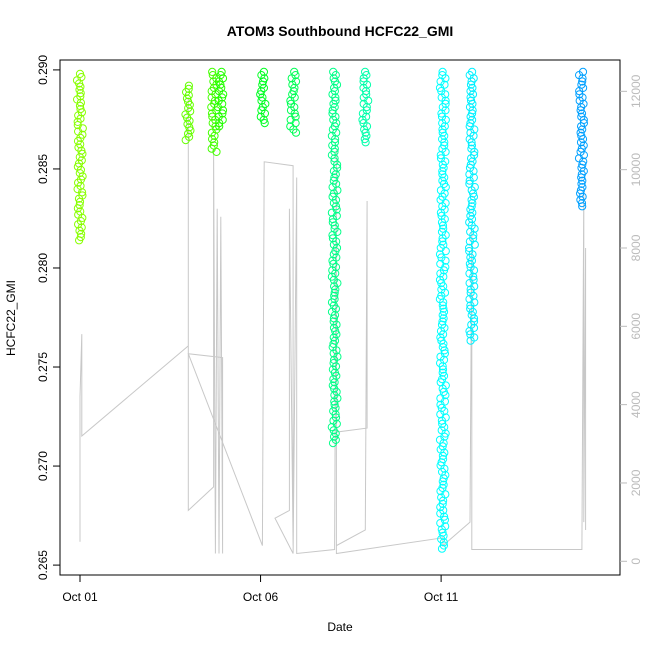 The width and height of the screenshot is (650, 650). I want to click on y-tick-label: 0.265, so click(43, 565).